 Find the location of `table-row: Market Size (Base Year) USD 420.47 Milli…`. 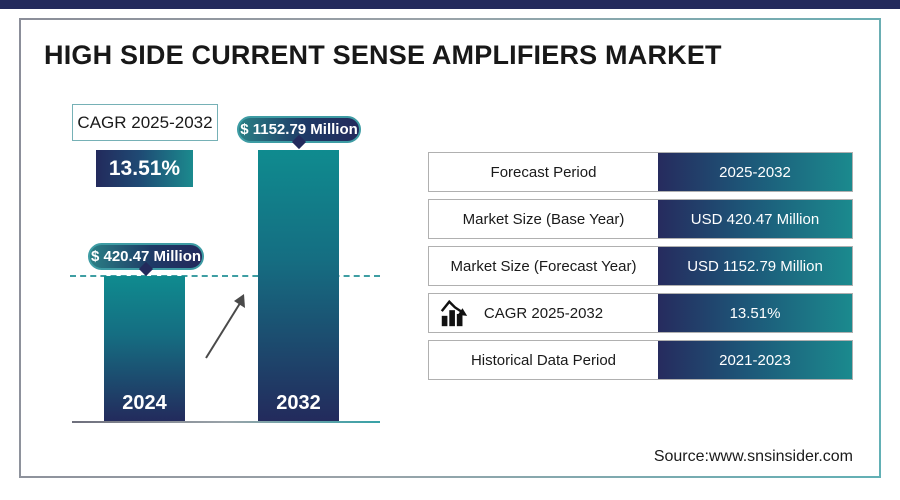

table-row: Market Size (Base Year) USD 420.47 Milli… is located at coordinates (640, 219).